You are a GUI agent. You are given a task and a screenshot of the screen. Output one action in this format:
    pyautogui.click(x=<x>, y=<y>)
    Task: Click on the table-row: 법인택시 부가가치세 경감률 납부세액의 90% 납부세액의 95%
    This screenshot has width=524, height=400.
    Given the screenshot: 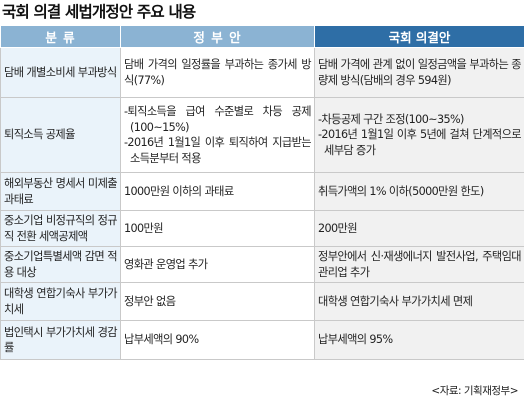 What is the action you would take?
    pyautogui.click(x=262, y=340)
    